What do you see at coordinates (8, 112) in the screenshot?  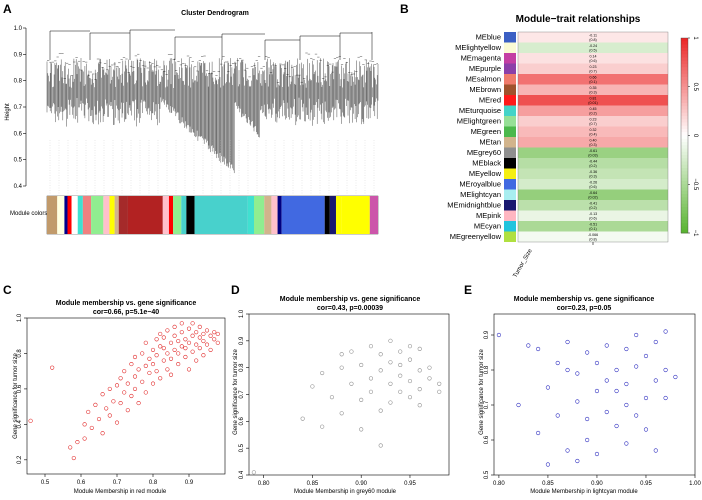 I see `dendrogram-ylabel: Height` at bounding box center [8, 112].